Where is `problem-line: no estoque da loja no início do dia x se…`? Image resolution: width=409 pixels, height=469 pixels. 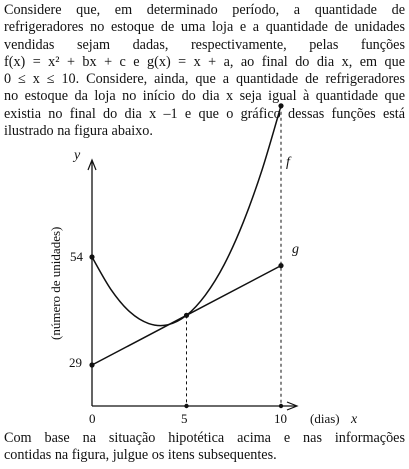
problem-line: no estoque da loja no início do dia x se… is located at coordinates (204, 96).